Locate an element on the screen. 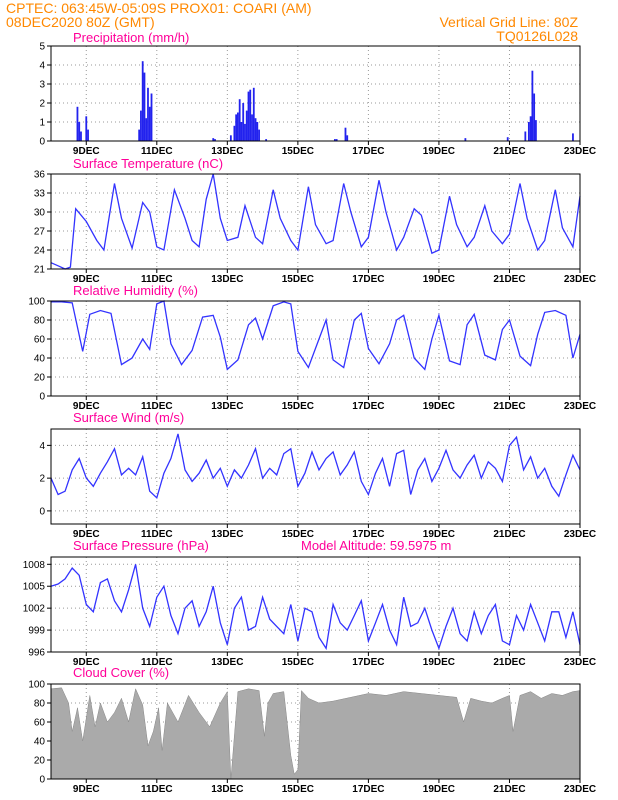  cloud-xtick-label: 19DEC is located at coordinates (439, 789).